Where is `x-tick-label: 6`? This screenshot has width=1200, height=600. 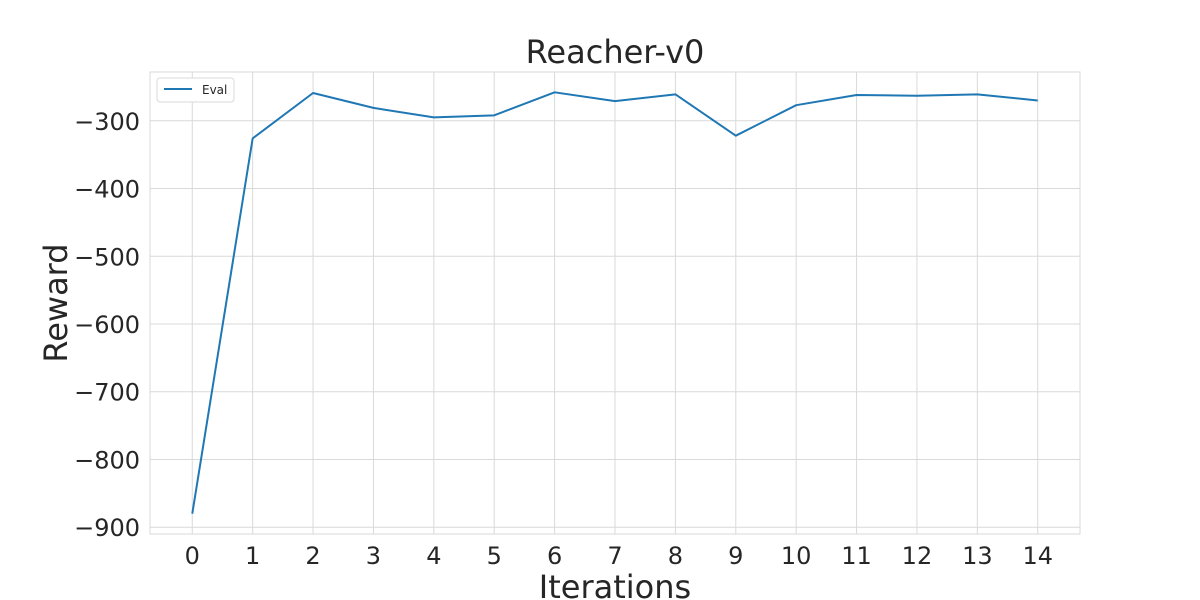
x-tick-label: 6 is located at coordinates (554, 556).